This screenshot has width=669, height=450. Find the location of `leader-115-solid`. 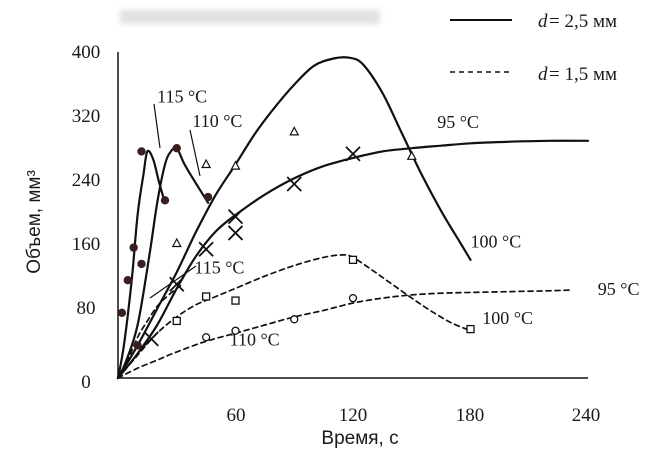

leader-115-solid is located at coordinates (157, 126).